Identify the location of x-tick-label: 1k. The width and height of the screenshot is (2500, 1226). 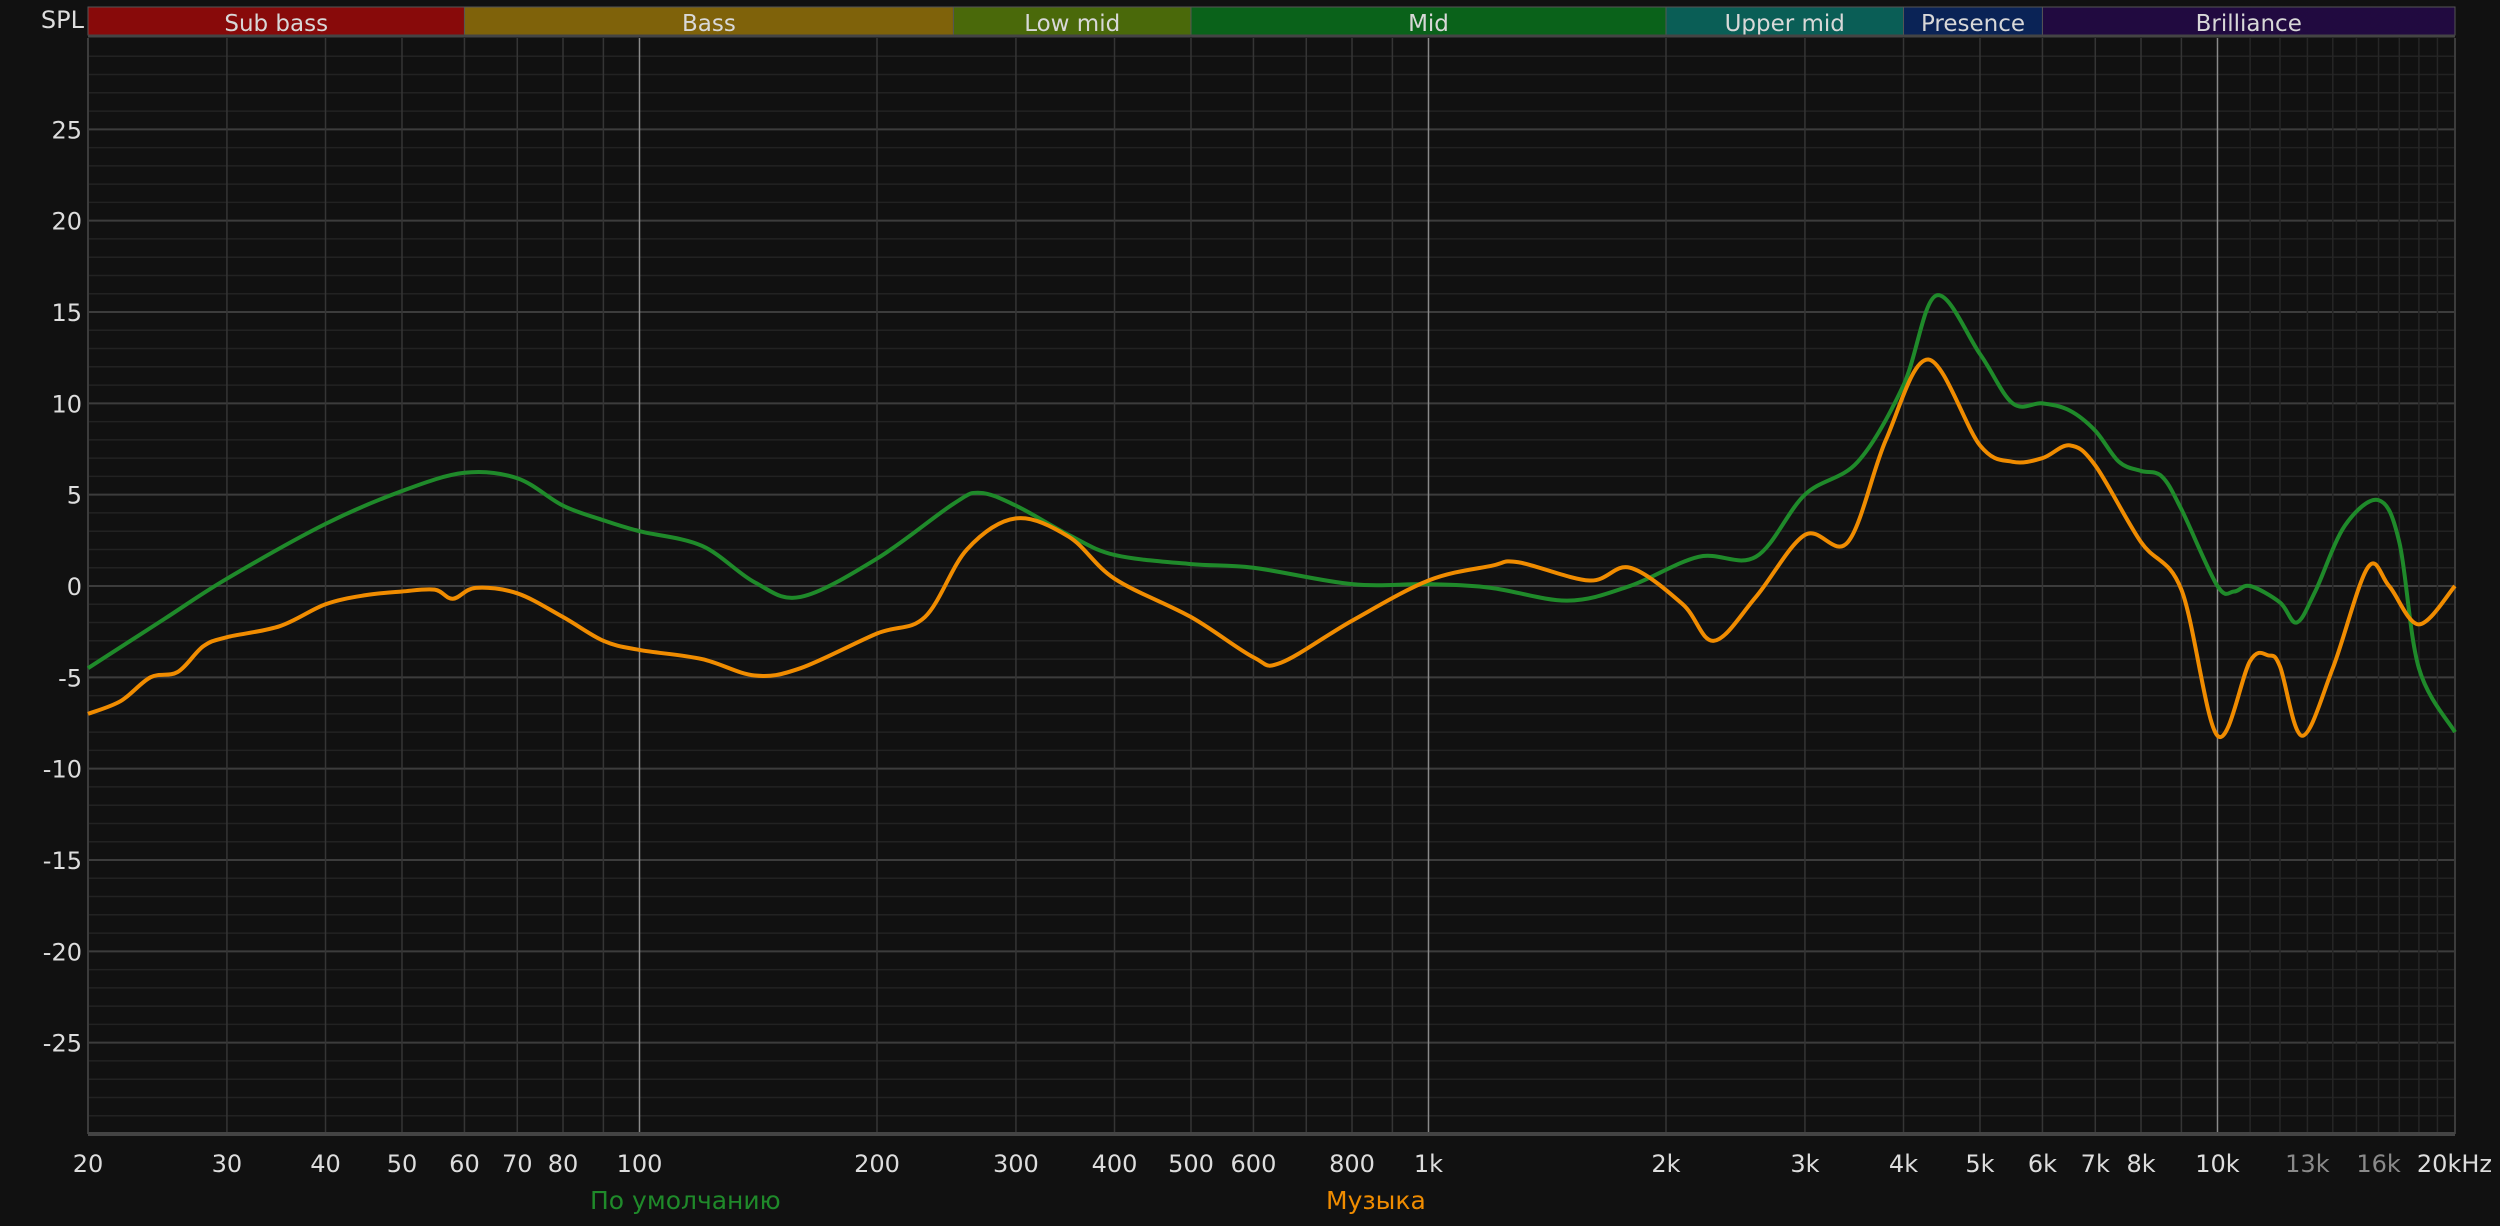
(1428, 1164).